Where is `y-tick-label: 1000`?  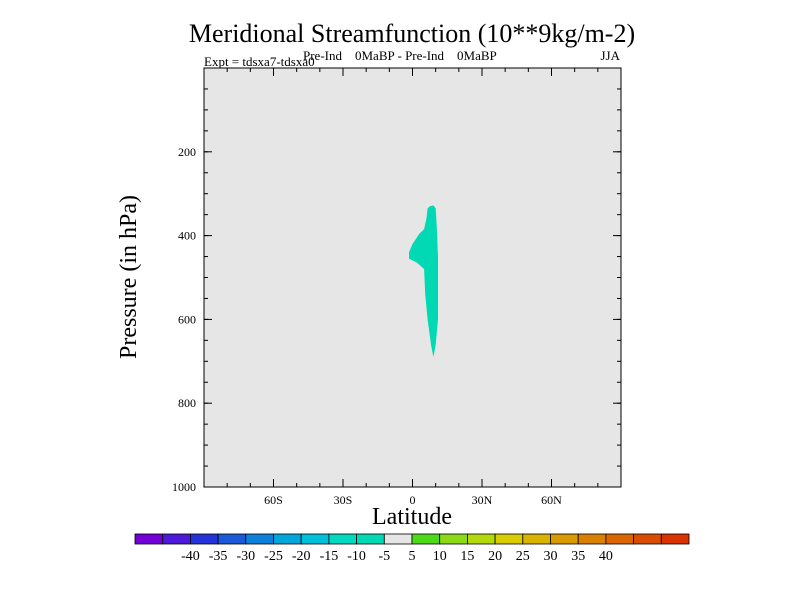
y-tick-label: 1000 is located at coordinates (184, 487).